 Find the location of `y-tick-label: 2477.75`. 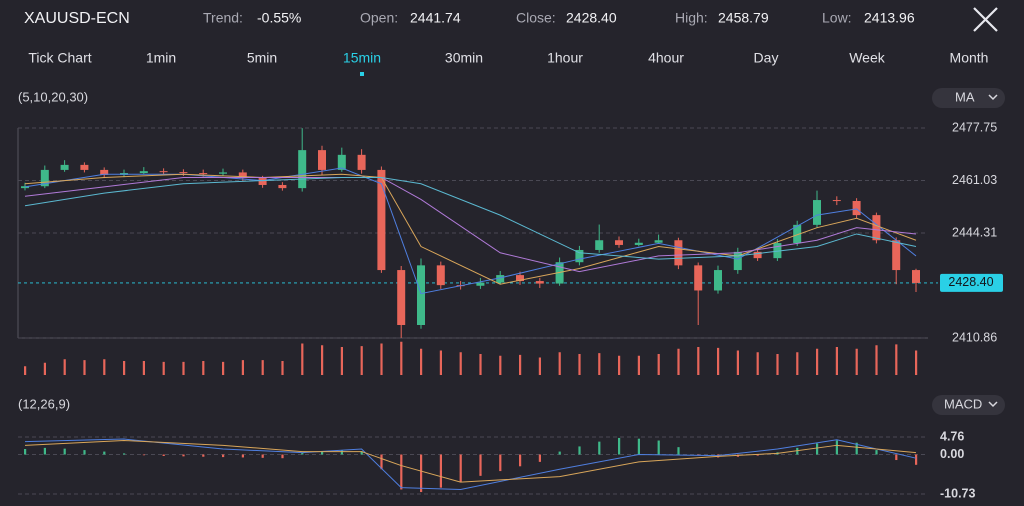

y-tick-label: 2477.75 is located at coordinates (974, 127).